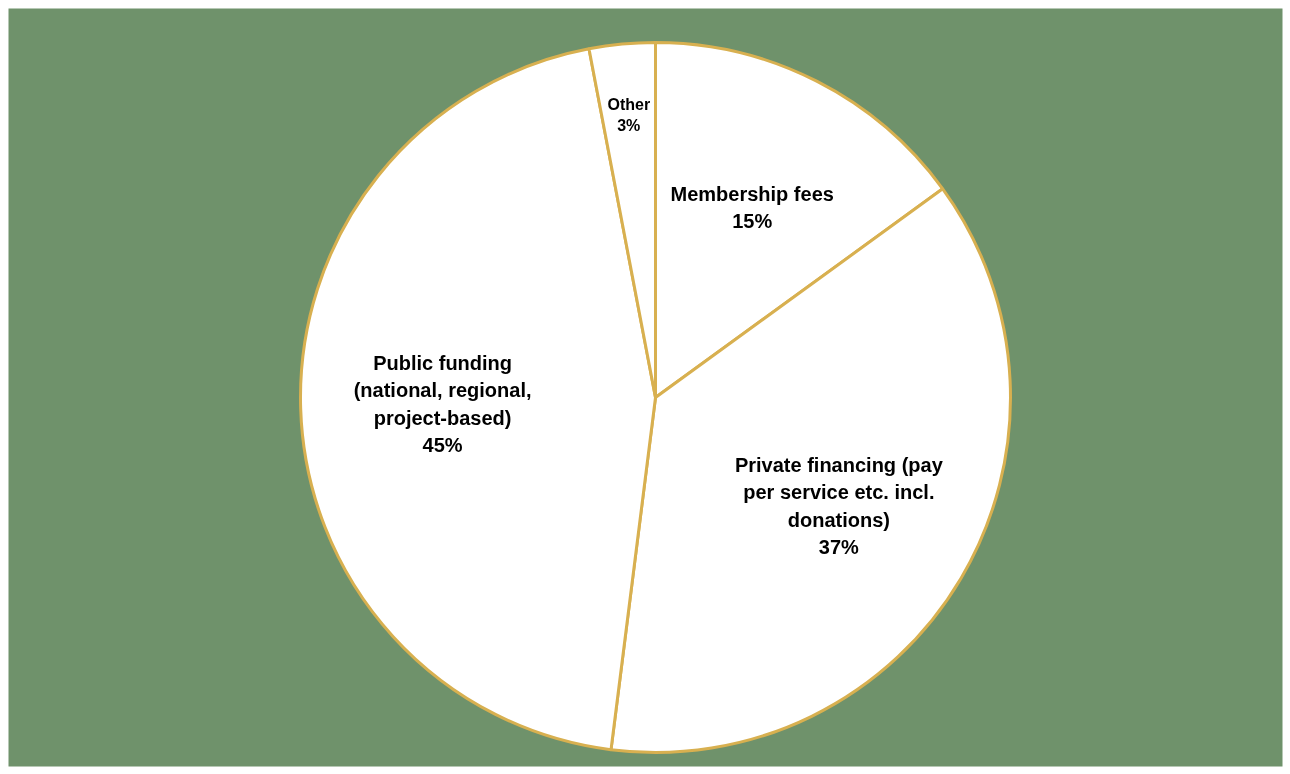 The height and width of the screenshot is (774, 1290). What do you see at coordinates (752, 221) in the screenshot?
I see `data-label: 15%` at bounding box center [752, 221].